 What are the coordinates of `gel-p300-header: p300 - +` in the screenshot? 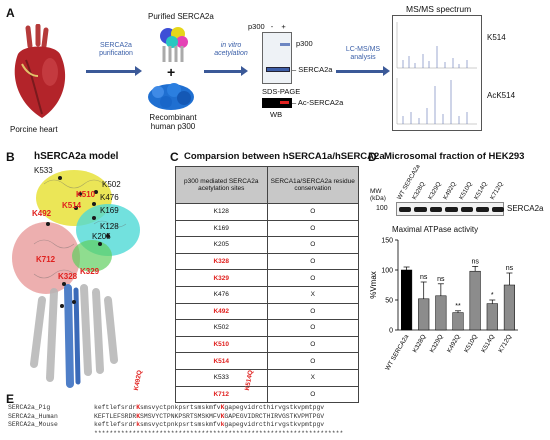 It's located at (267, 26).